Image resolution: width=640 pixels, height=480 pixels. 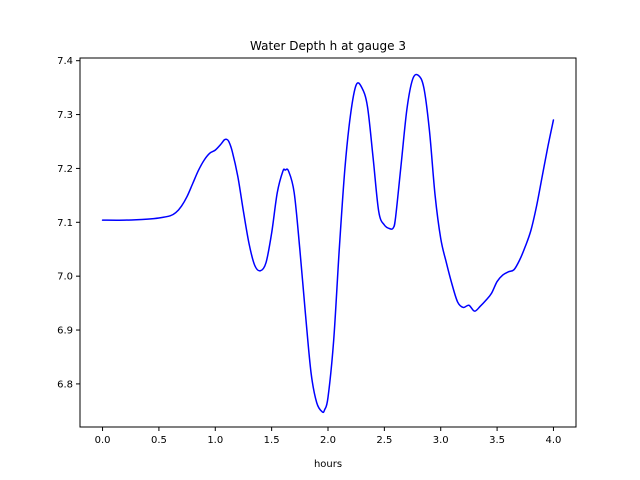 I want to click on x-tick-label: 4.0, so click(x=554, y=440).